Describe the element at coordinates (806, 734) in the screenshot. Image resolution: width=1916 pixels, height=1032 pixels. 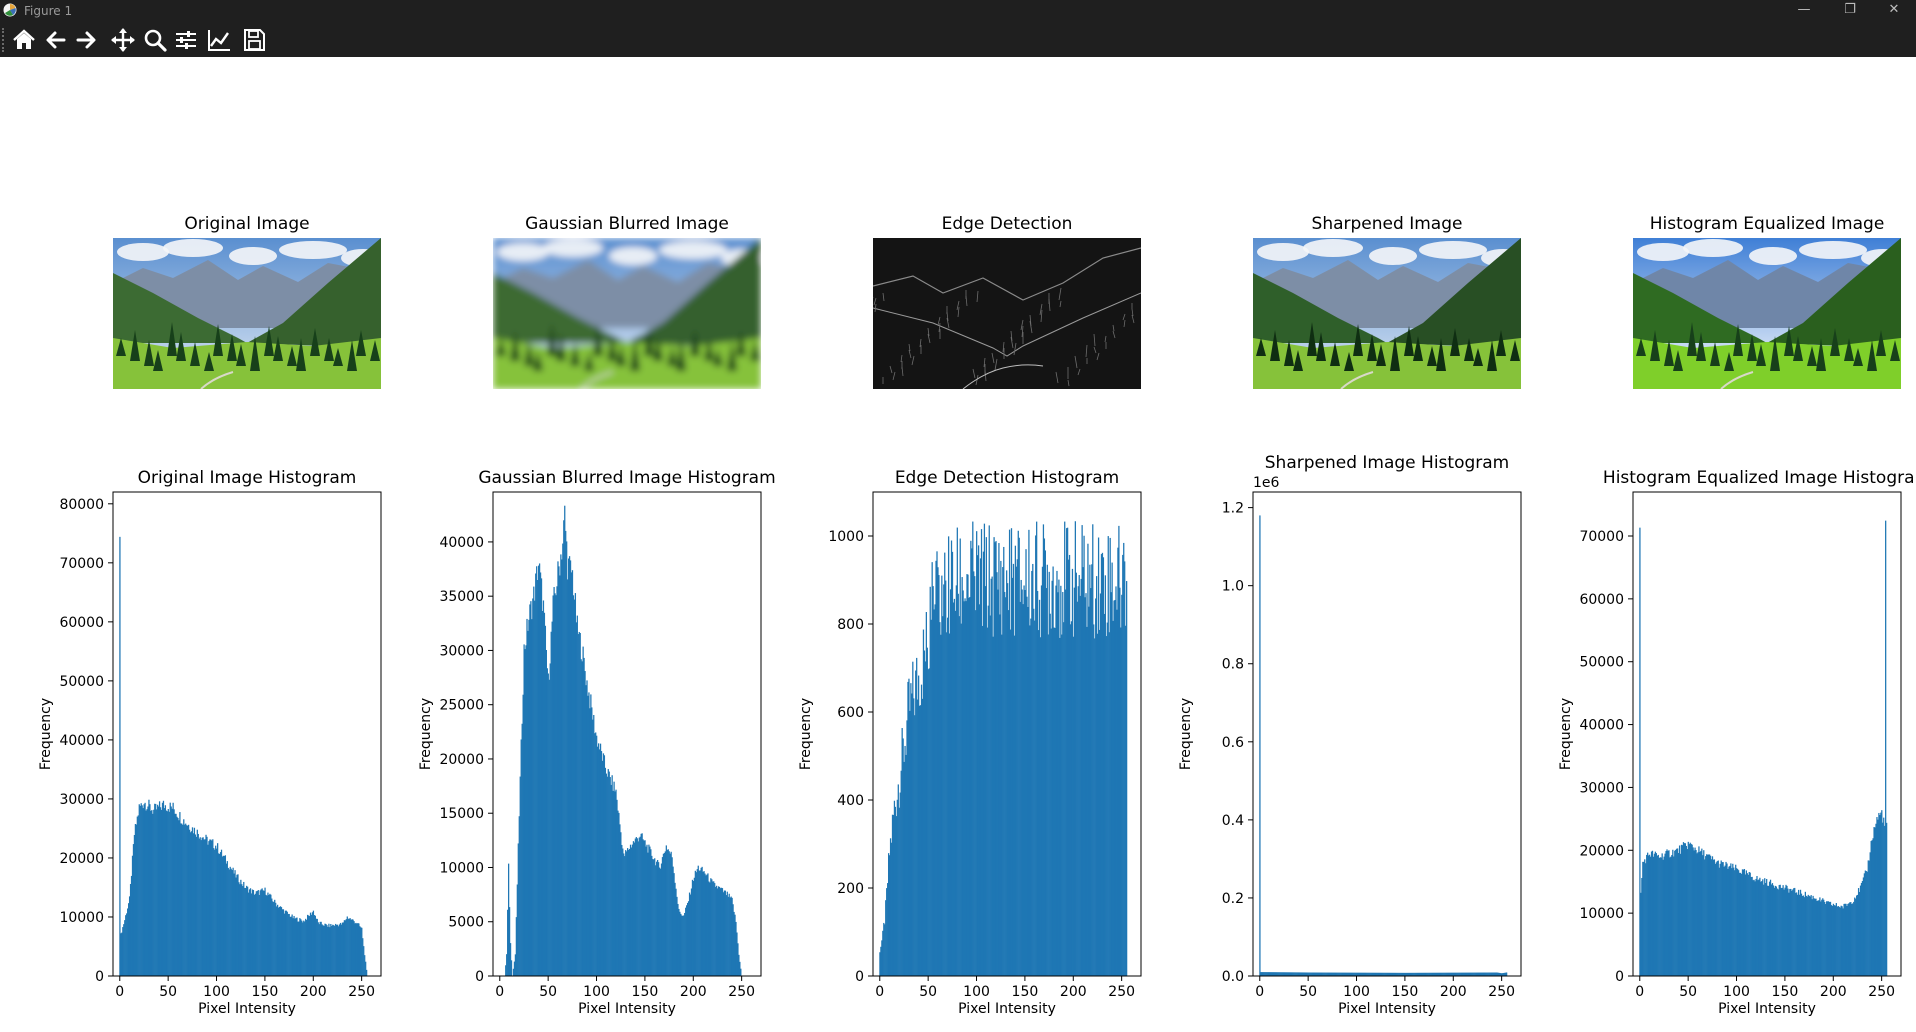
I see `y-axis-label: Frequency` at that location.